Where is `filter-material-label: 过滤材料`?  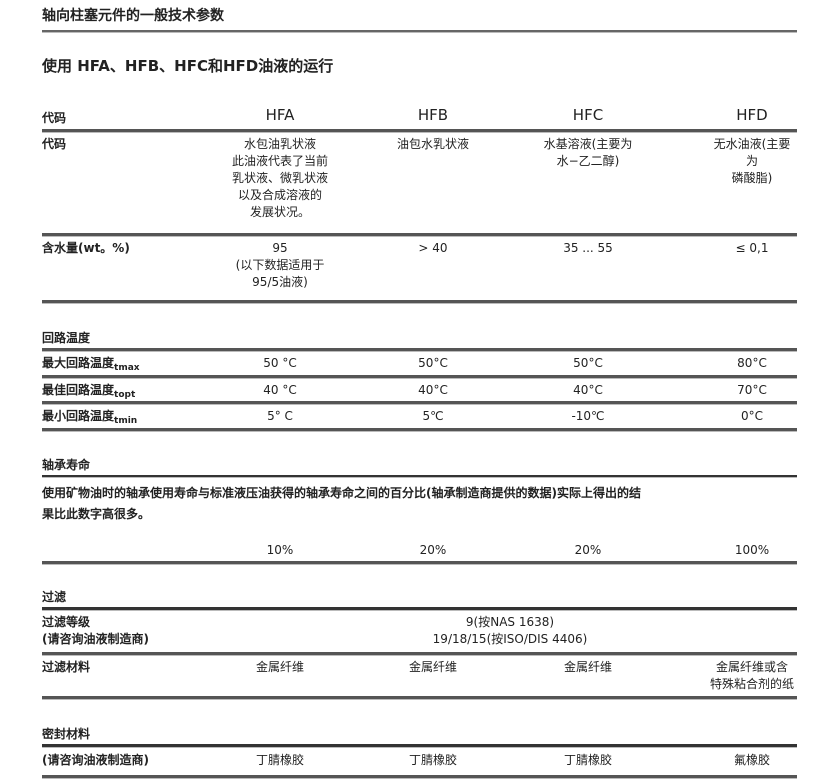 filter-material-label: 过滤材料 is located at coordinates (66, 667).